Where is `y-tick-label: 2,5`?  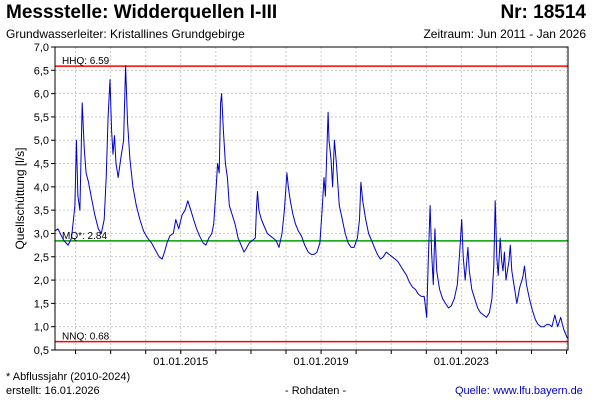
y-tick-label: 2,5 is located at coordinates (41, 258).